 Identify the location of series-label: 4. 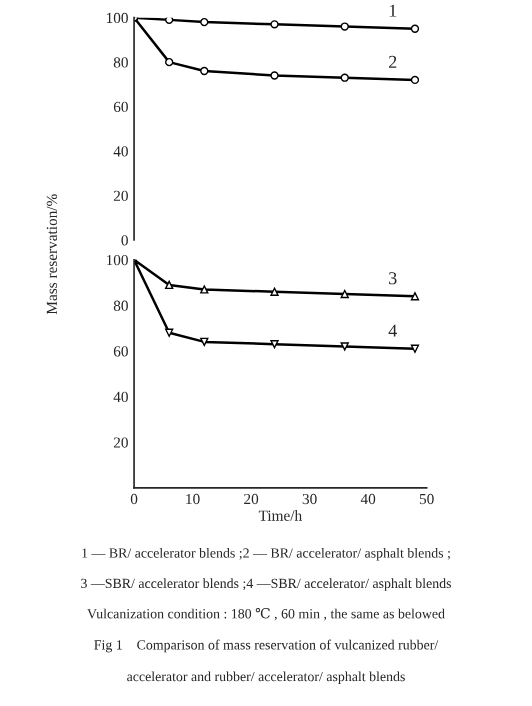
(392, 330).